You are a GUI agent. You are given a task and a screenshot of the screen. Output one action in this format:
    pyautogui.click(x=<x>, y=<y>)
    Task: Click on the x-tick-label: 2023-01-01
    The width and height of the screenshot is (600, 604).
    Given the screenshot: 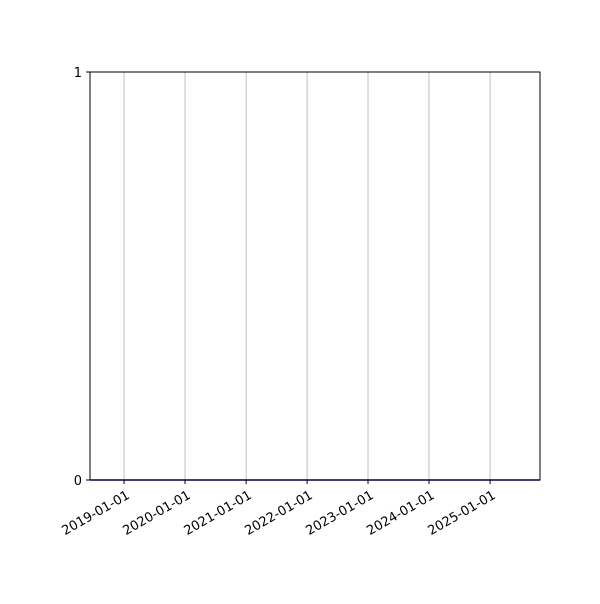 What is the action you would take?
    pyautogui.click(x=339, y=513)
    